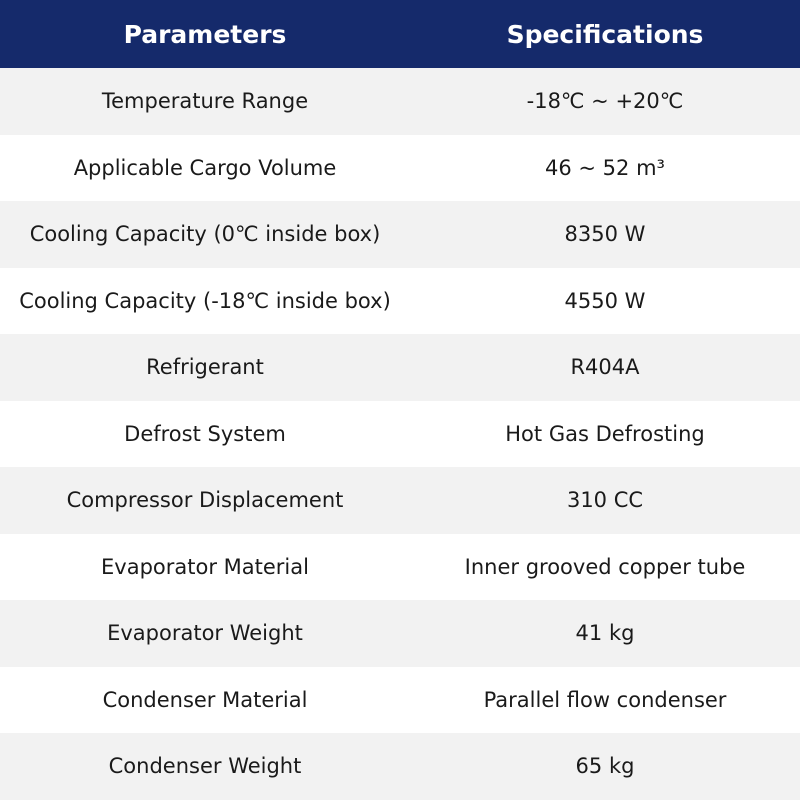 The width and height of the screenshot is (800, 800). I want to click on table-row: Evaporator Weight 41 kg, so click(400, 633).